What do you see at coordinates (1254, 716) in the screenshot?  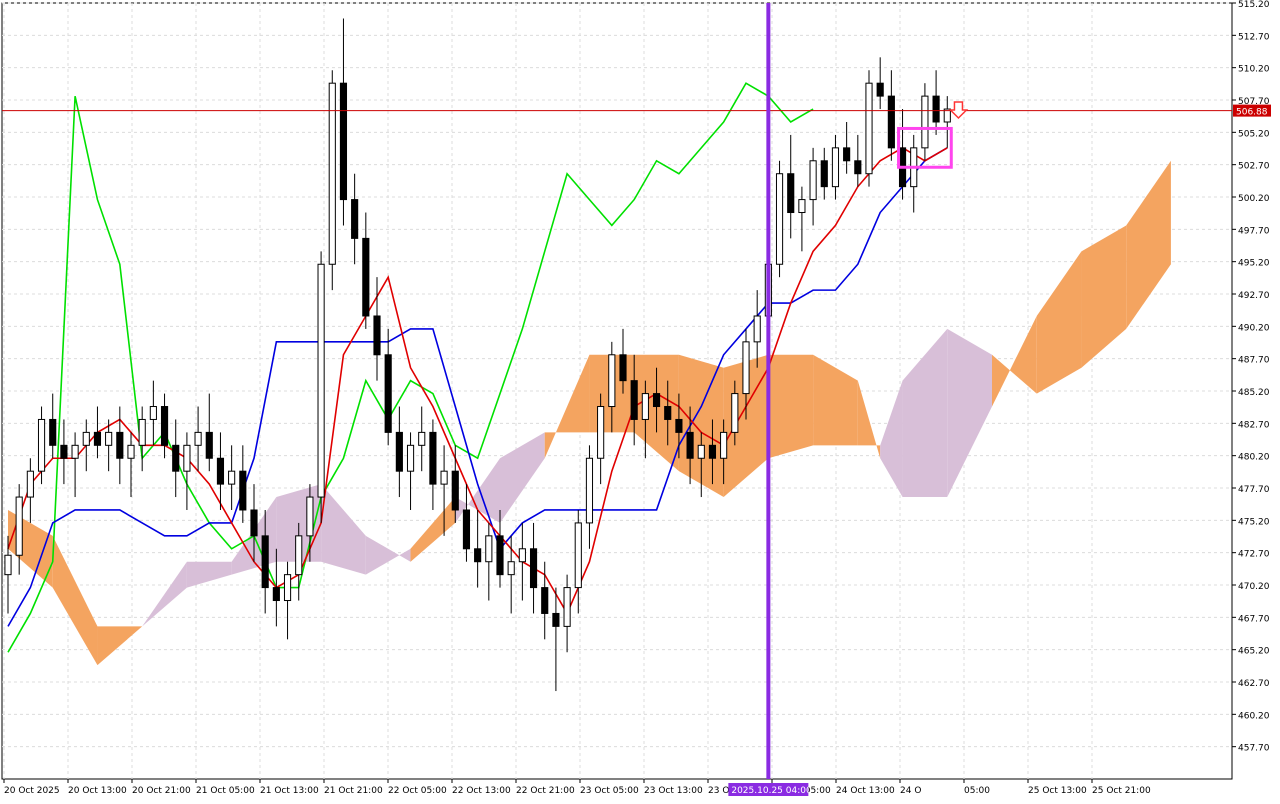 I see `price-tick-label: 460.20` at bounding box center [1254, 716].